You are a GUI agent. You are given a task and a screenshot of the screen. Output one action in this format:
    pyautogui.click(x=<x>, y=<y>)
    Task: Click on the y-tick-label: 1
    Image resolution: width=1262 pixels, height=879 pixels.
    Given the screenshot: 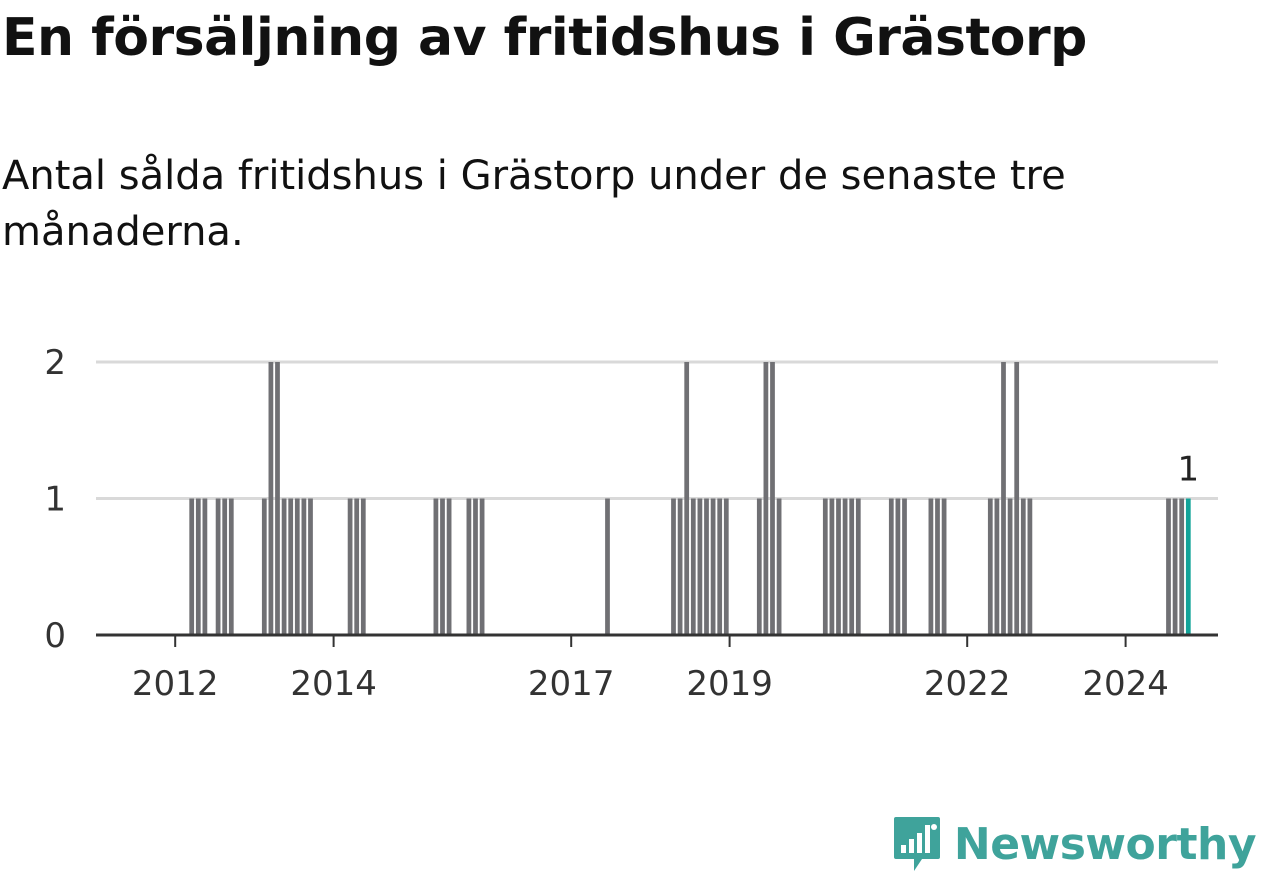 What is the action you would take?
    pyautogui.click(x=55, y=500)
    